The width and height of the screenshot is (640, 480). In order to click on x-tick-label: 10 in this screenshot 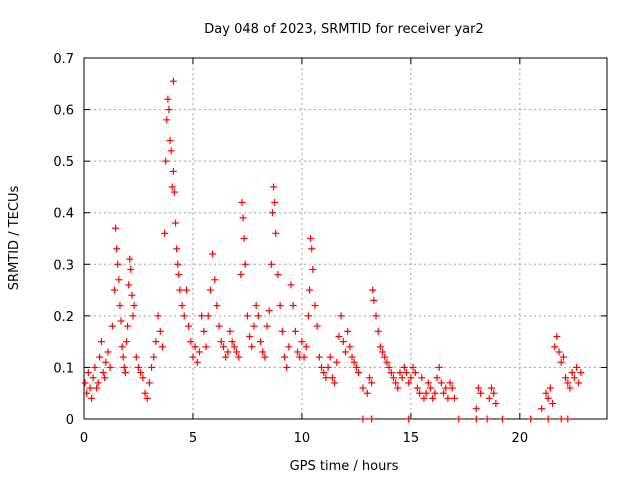, I will do `click(302, 438)`.